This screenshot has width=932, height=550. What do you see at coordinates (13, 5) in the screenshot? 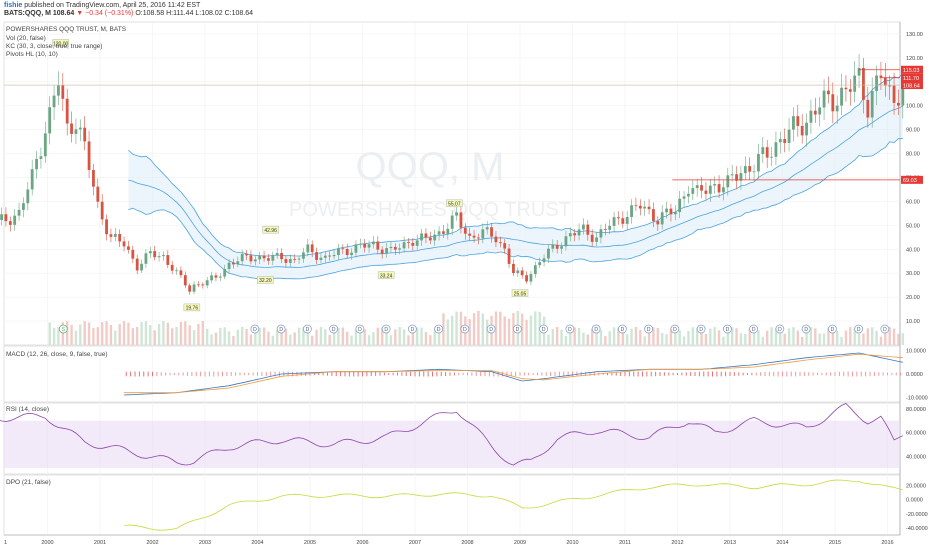
I see `author-link: fishie` at bounding box center [13, 5].